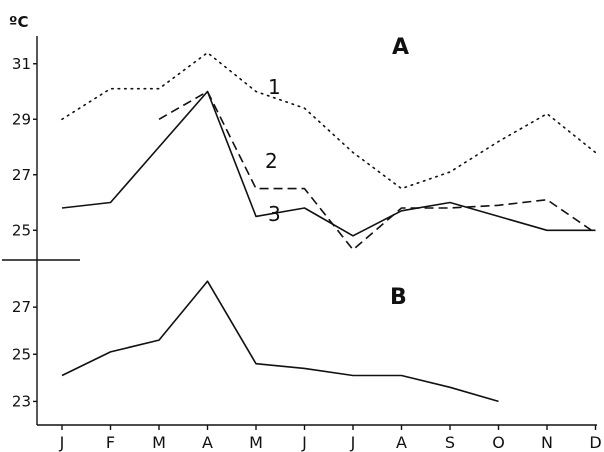 The width and height of the screenshot is (604, 452). Describe the element at coordinates (18, 22) in the screenshot. I see `y-unit-label: ºC` at that location.